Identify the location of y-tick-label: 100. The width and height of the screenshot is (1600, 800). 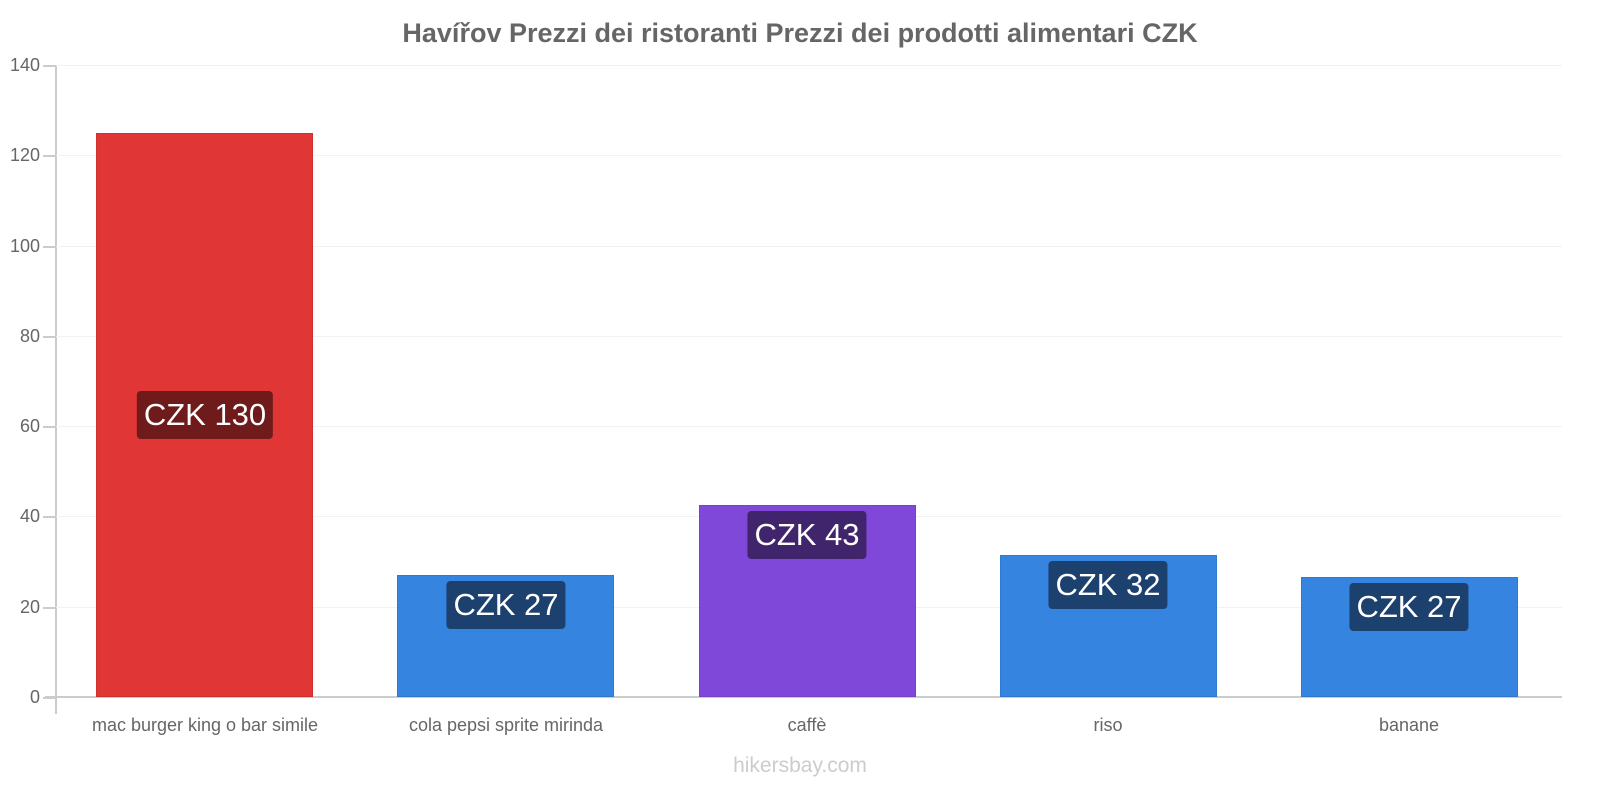
(24, 246).